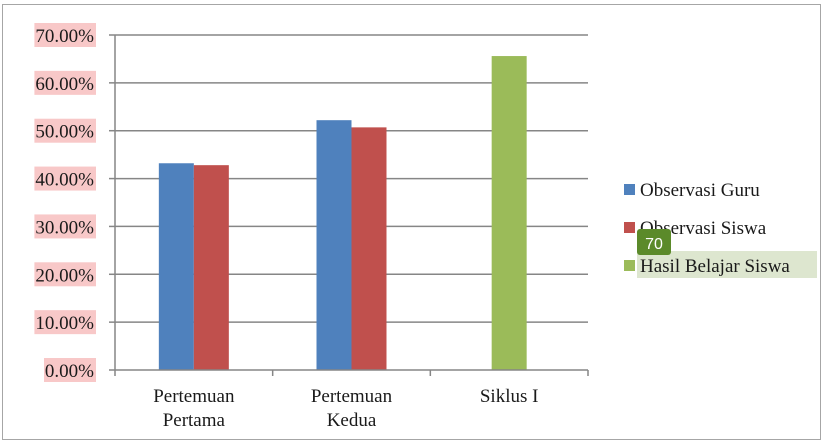 This screenshot has width=826, height=443. I want to click on y-tick-label: 50.00%, so click(64, 132).